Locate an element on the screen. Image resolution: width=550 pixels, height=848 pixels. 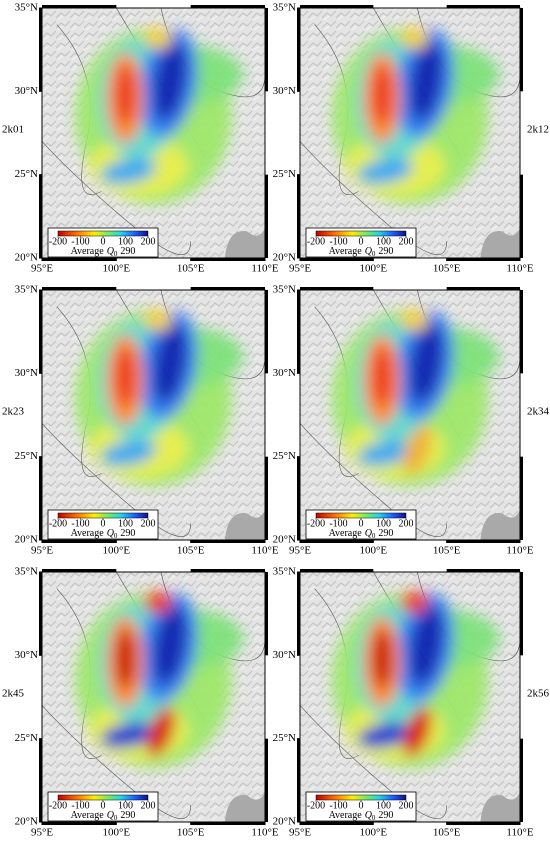
colorbar-label: -100 is located at coordinates (80, 523).